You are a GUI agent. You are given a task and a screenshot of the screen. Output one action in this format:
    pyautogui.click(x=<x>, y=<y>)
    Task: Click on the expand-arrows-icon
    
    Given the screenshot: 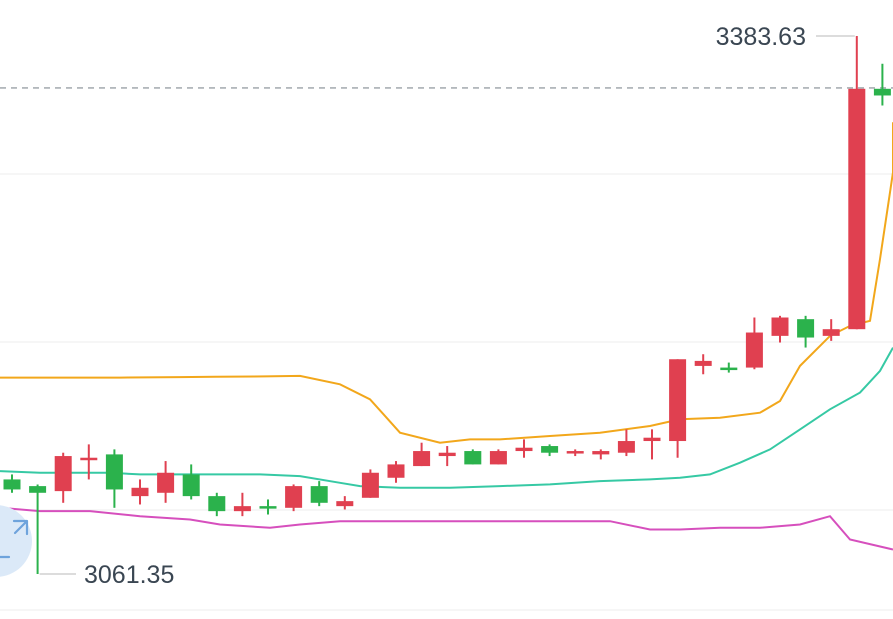 What is the action you would take?
    pyautogui.click(x=14, y=539)
    